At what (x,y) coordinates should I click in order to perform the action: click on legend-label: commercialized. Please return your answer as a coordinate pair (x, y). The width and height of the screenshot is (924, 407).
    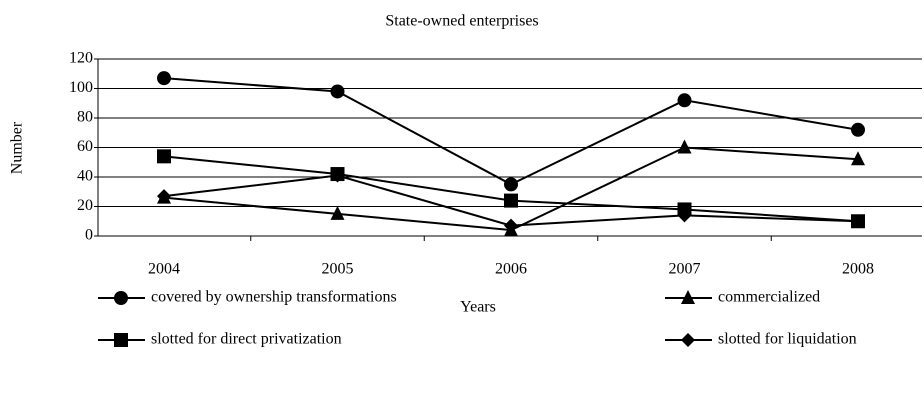
    Looking at the image, I should click on (769, 297).